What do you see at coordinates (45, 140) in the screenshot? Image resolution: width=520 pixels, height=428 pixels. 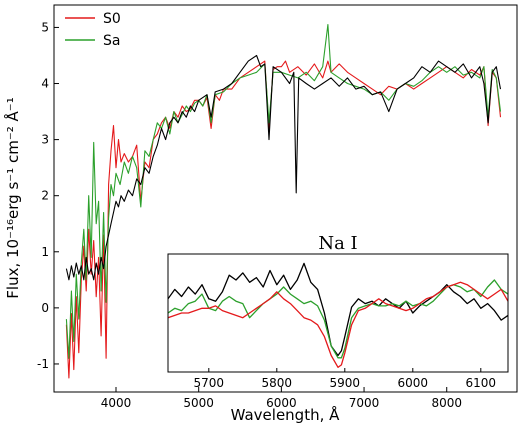 I see `y-tick-label: 3` at bounding box center [45, 140].